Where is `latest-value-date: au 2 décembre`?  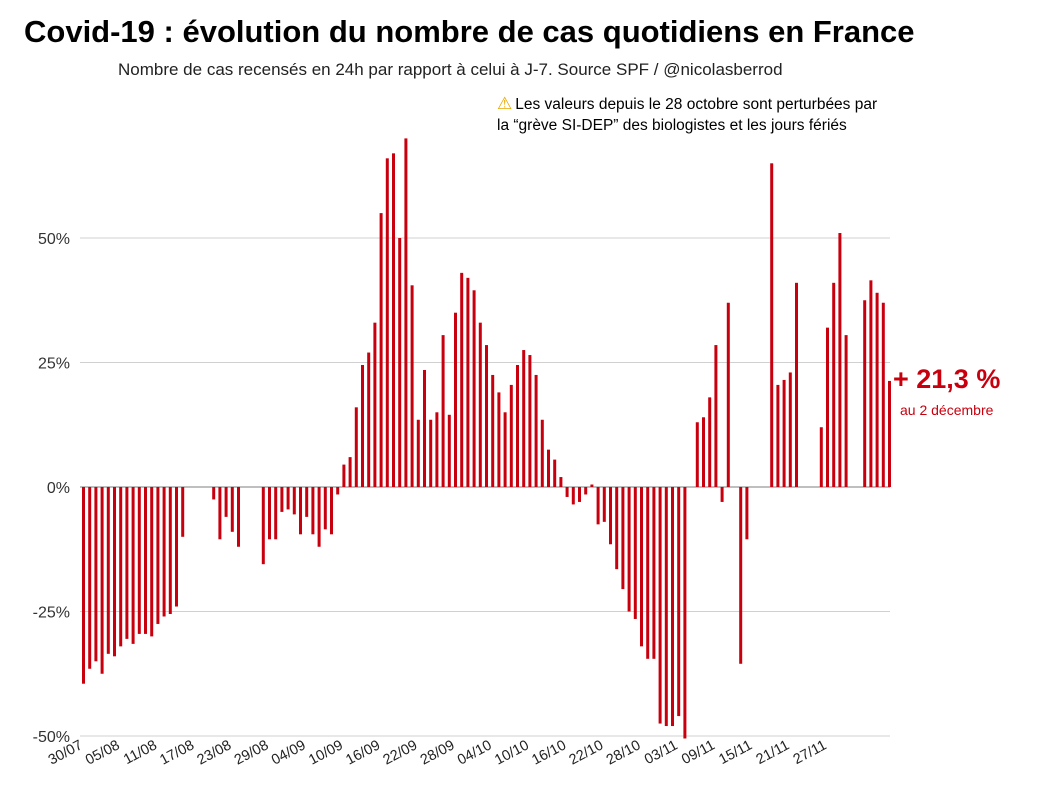 latest-value-date: au 2 décembre is located at coordinates (947, 410).